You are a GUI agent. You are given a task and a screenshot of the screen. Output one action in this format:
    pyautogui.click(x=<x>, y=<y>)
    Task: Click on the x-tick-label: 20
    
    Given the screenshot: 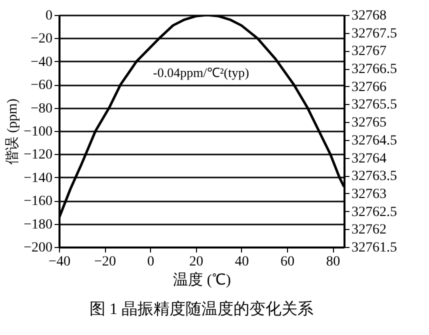 What is the action you would take?
    pyautogui.click(x=196, y=262)
    